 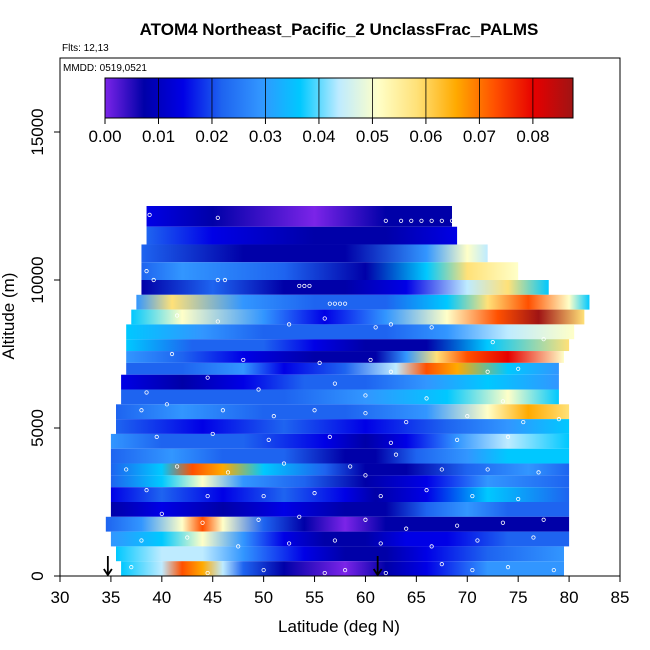 I want to click on colorbar-ticks: 0.00 0.01 0.02 0.03 0.04 0.05 0.06 0.07 0.08, so click(x=318, y=112).